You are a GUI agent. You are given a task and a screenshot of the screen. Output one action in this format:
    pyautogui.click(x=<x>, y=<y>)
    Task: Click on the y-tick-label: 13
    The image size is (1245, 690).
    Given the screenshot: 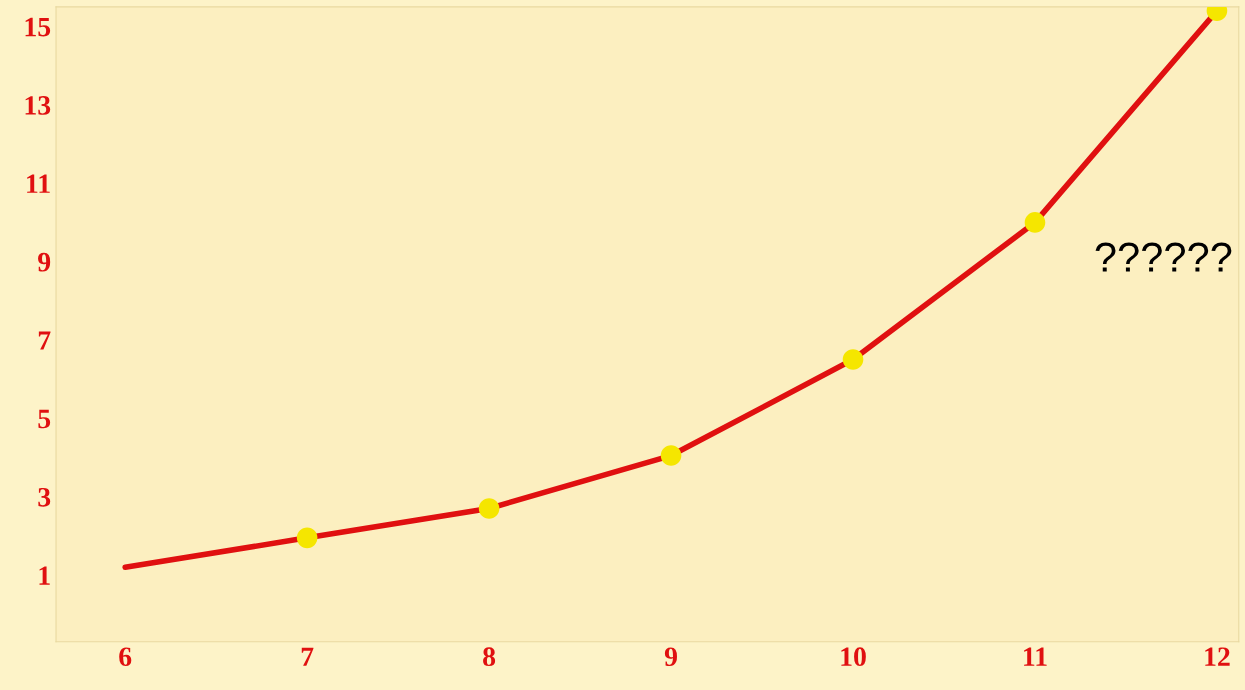 What is the action you would take?
    pyautogui.click(x=38, y=105)
    